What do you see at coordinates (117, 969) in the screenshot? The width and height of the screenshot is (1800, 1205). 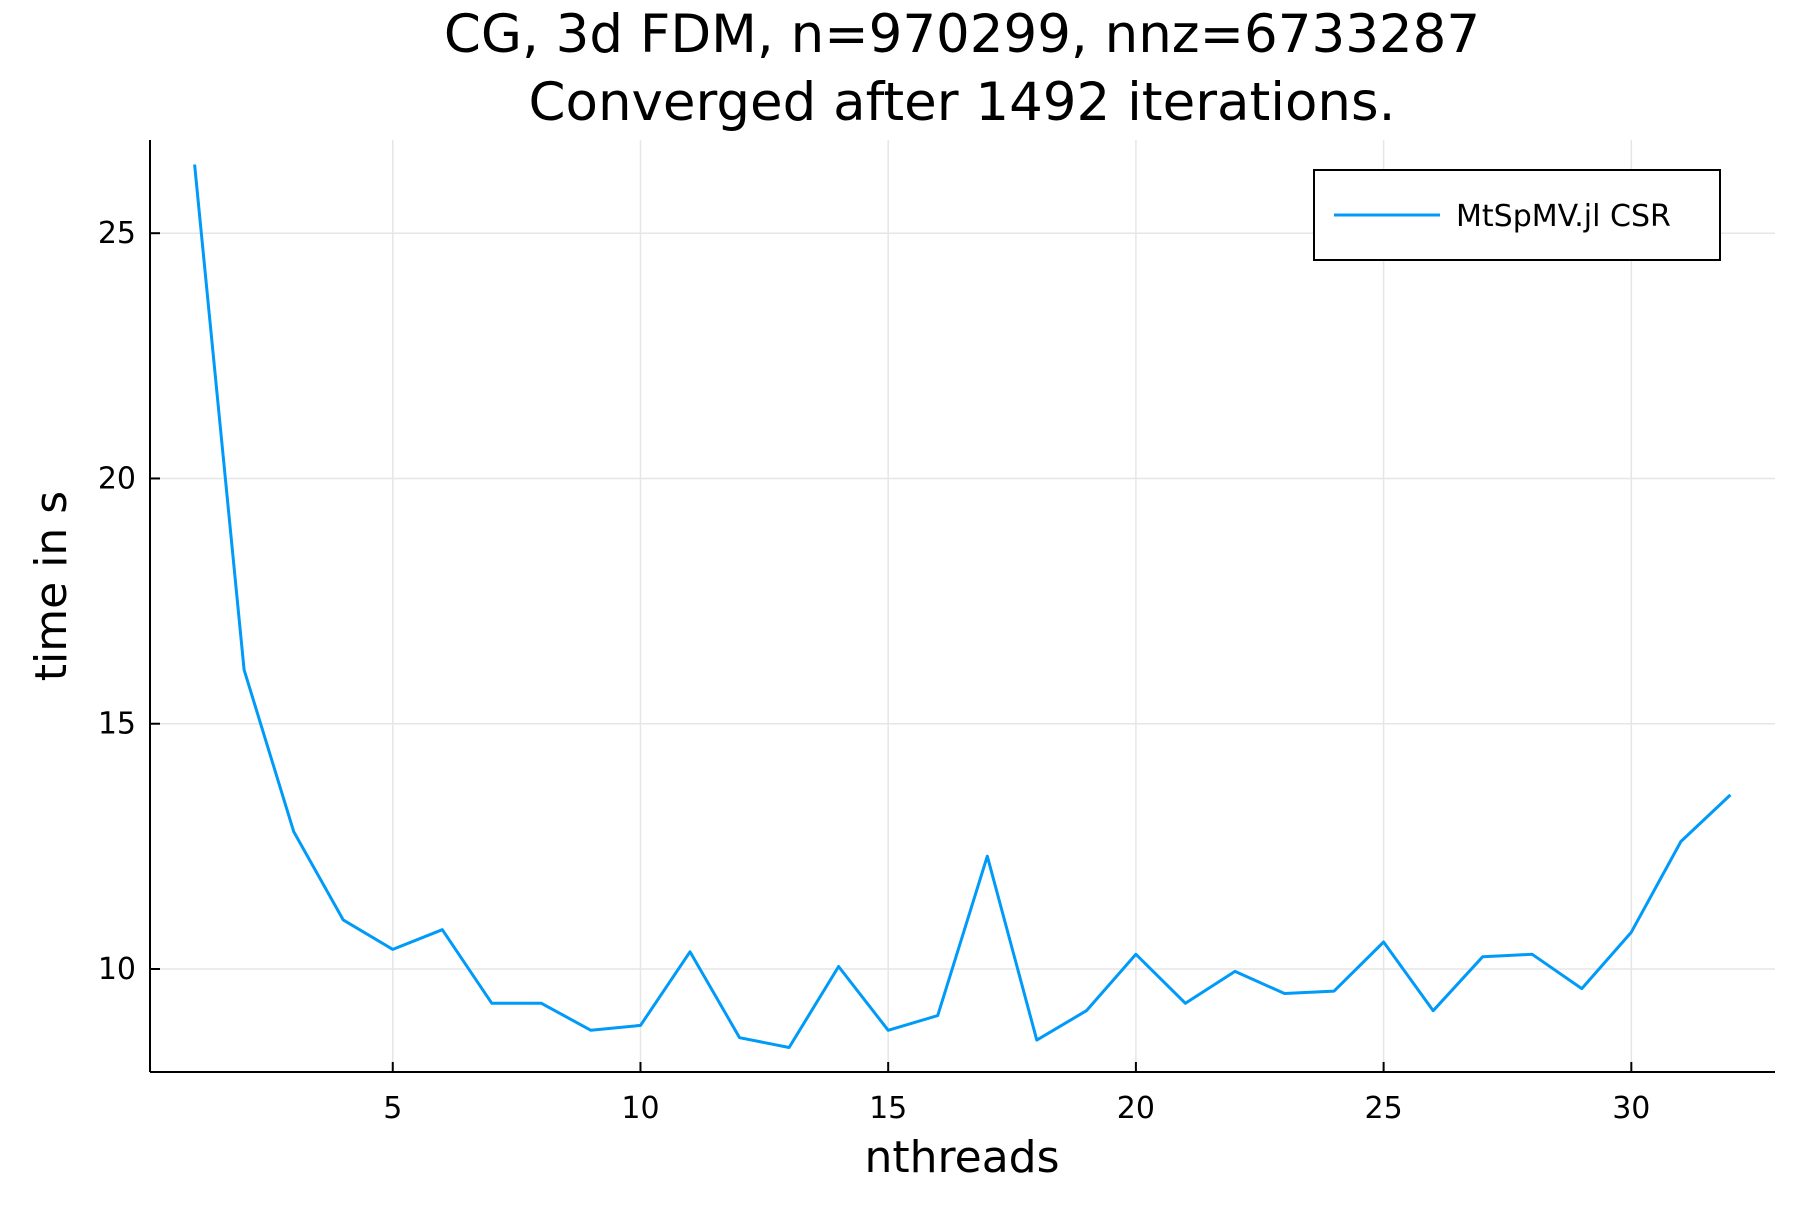 I see `y-tick-label: 10` at bounding box center [117, 969].